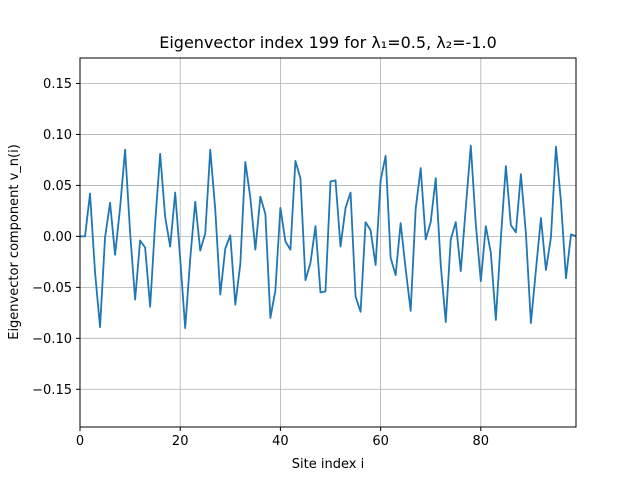 The width and height of the screenshot is (640, 480). I want to click on x-axis: 0 20 40 60 80, so click(282, 438).